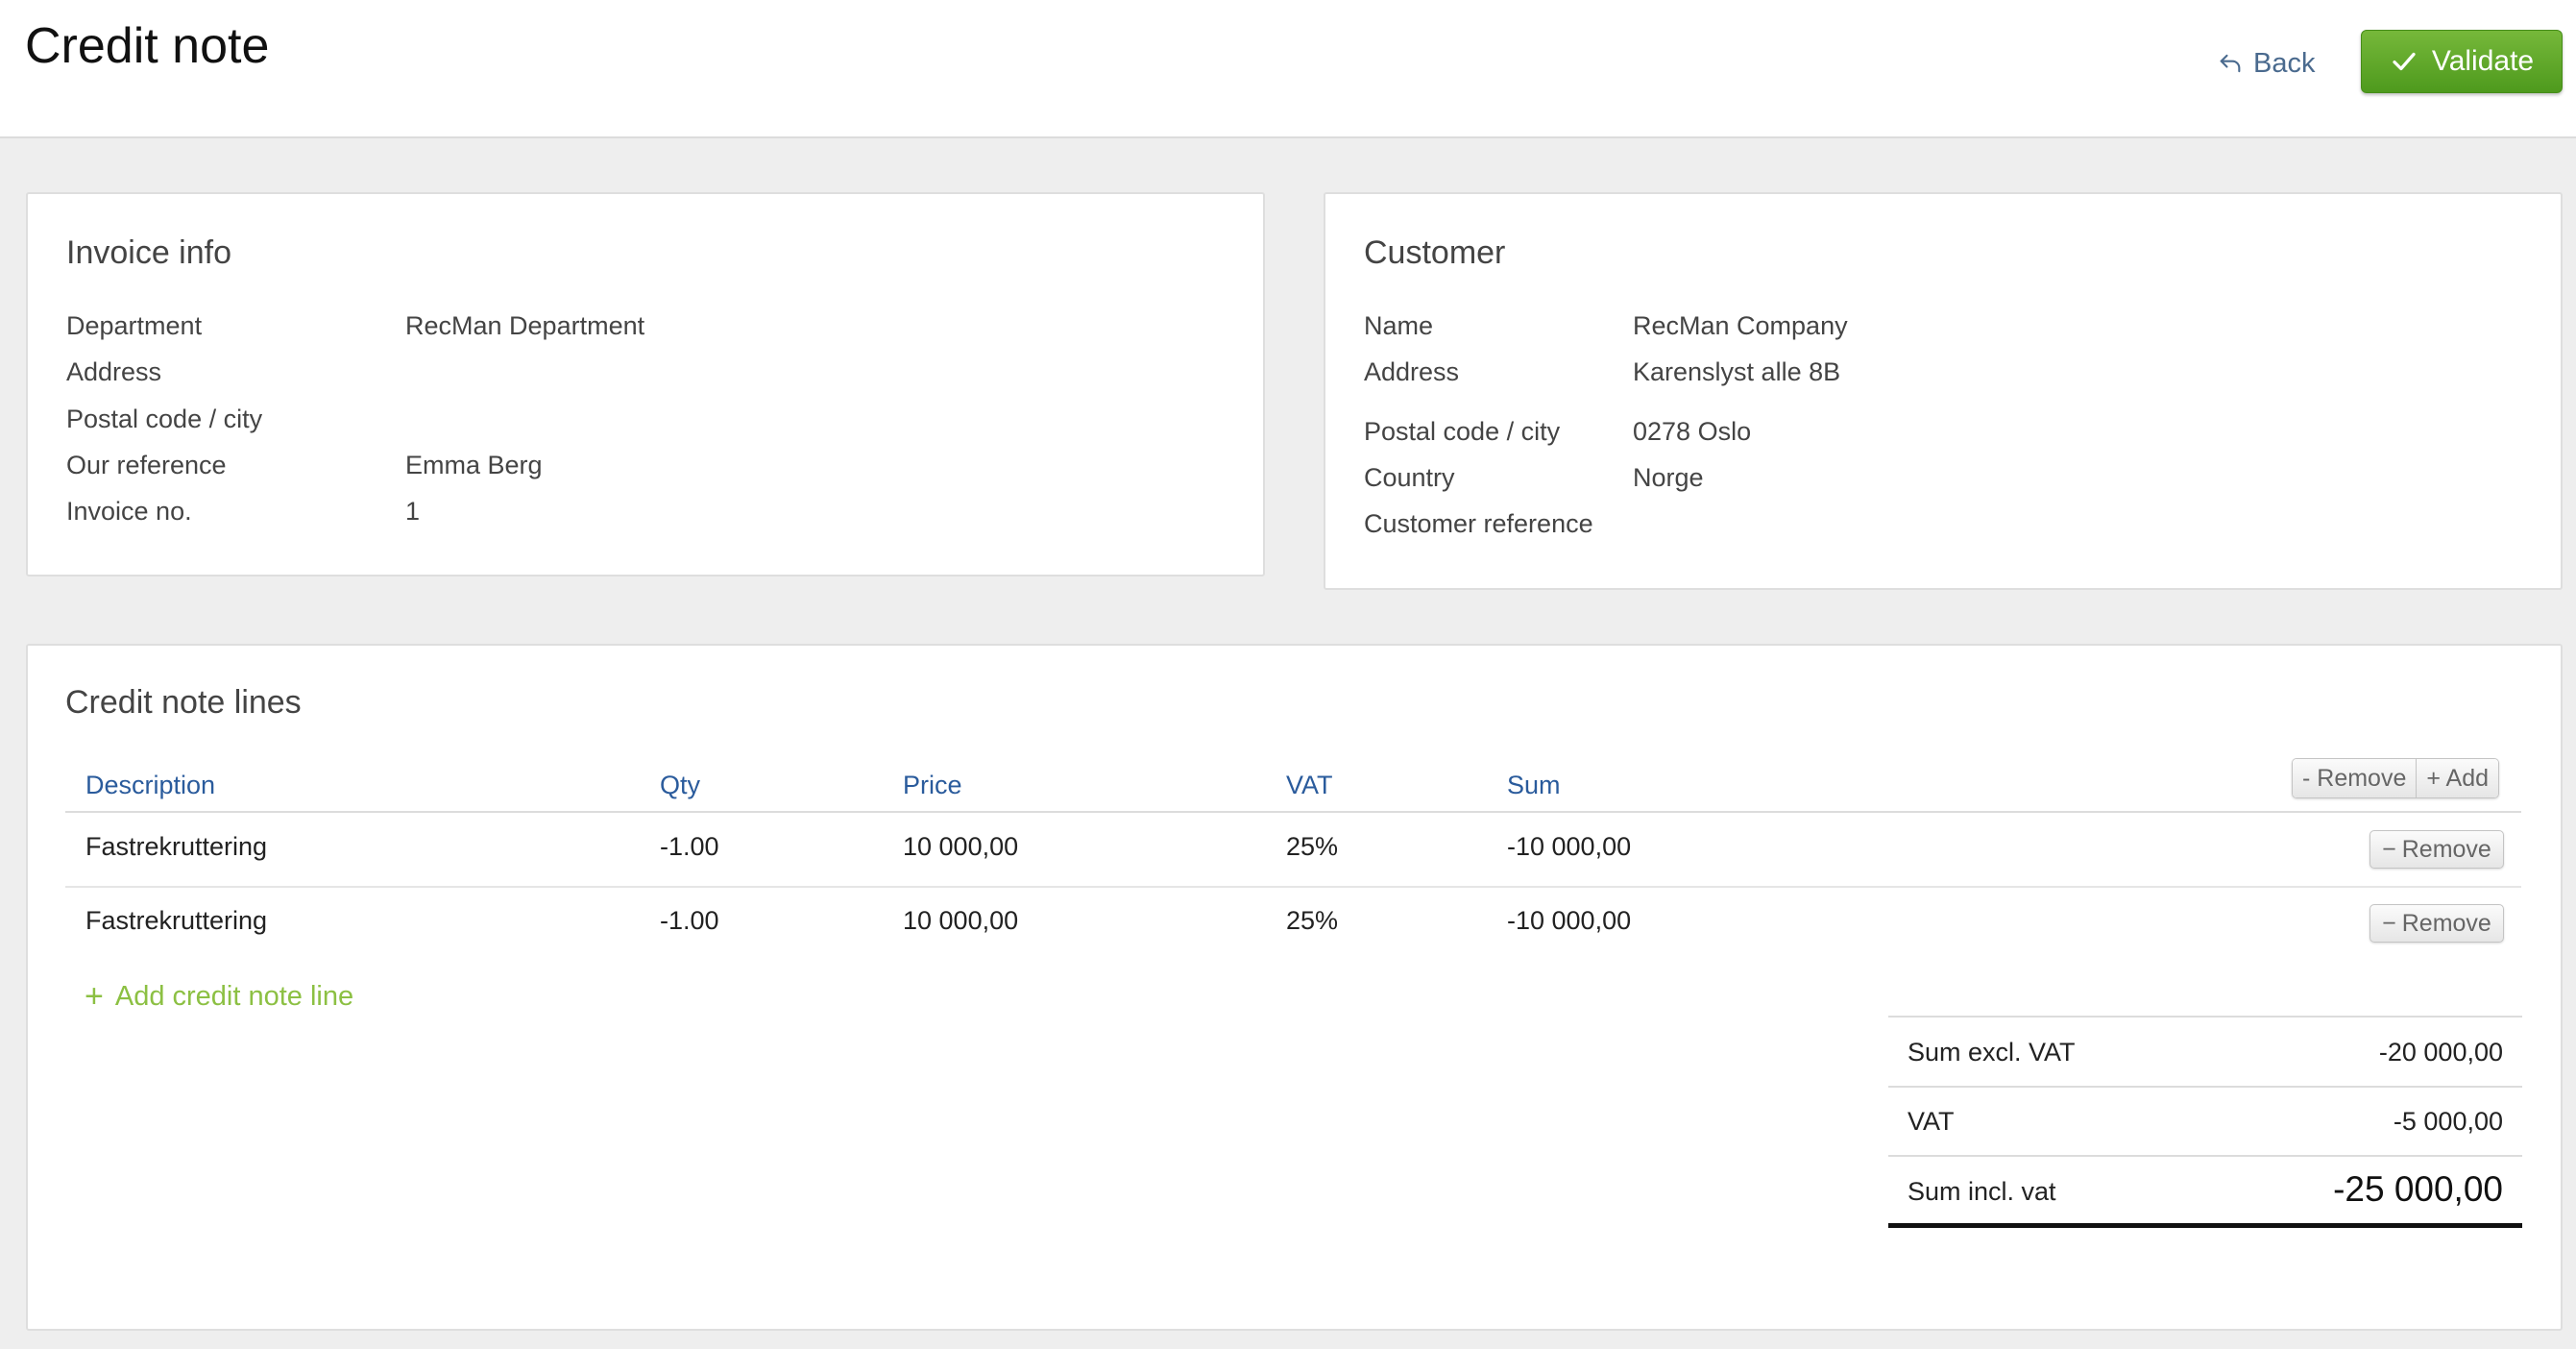  Describe the element at coordinates (680, 785) in the screenshot. I see `col-header-qty: Qty` at that location.